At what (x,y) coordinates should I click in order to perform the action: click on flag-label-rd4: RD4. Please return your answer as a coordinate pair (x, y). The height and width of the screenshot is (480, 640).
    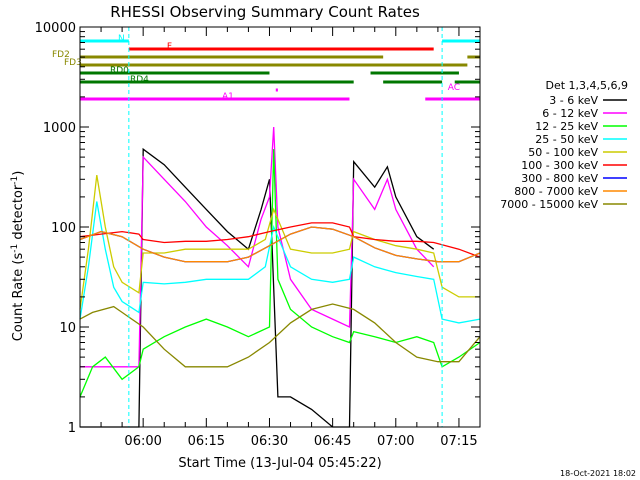
    Looking at the image, I should click on (139, 80).